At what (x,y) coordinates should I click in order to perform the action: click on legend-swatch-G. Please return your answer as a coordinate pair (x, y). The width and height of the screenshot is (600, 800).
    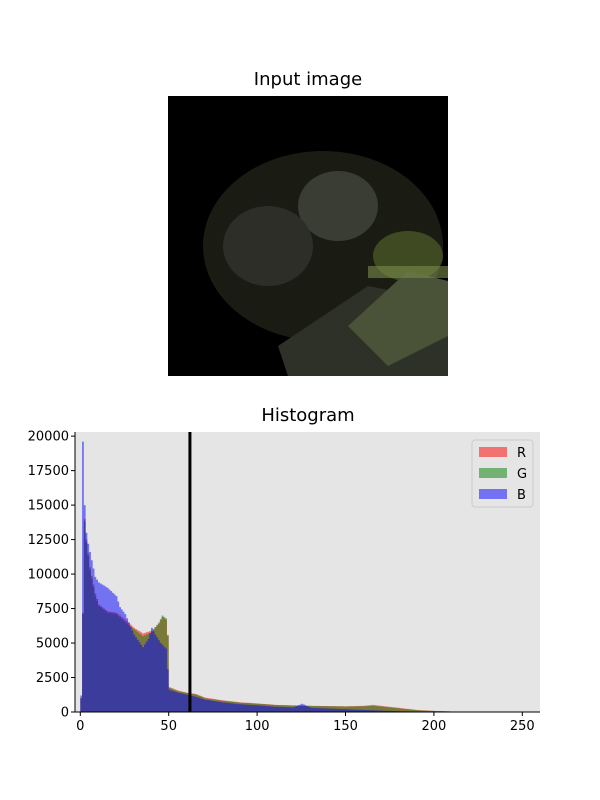
    Looking at the image, I should click on (493, 473).